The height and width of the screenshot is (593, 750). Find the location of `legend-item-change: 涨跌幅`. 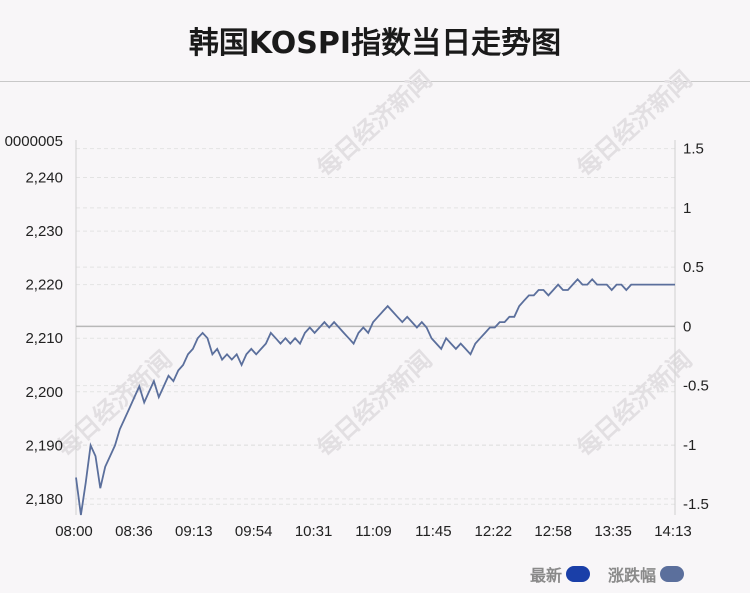

legend-item-change: 涨跌幅 is located at coordinates (646, 574).